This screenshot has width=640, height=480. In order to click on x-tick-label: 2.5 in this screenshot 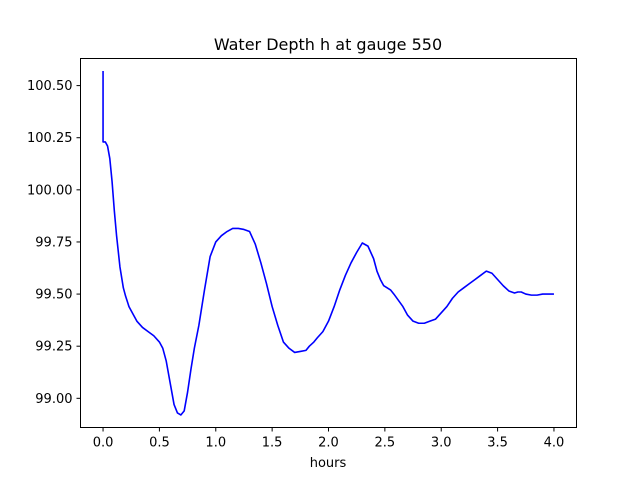, I will do `click(385, 443)`.